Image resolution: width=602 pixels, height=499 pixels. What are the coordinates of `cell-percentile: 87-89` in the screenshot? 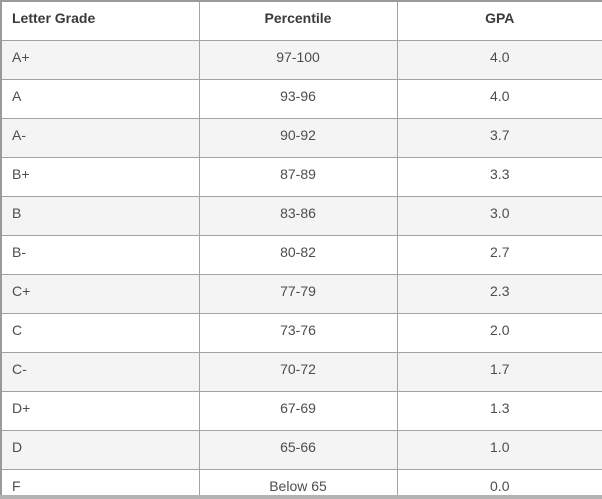 It's located at (298, 177).